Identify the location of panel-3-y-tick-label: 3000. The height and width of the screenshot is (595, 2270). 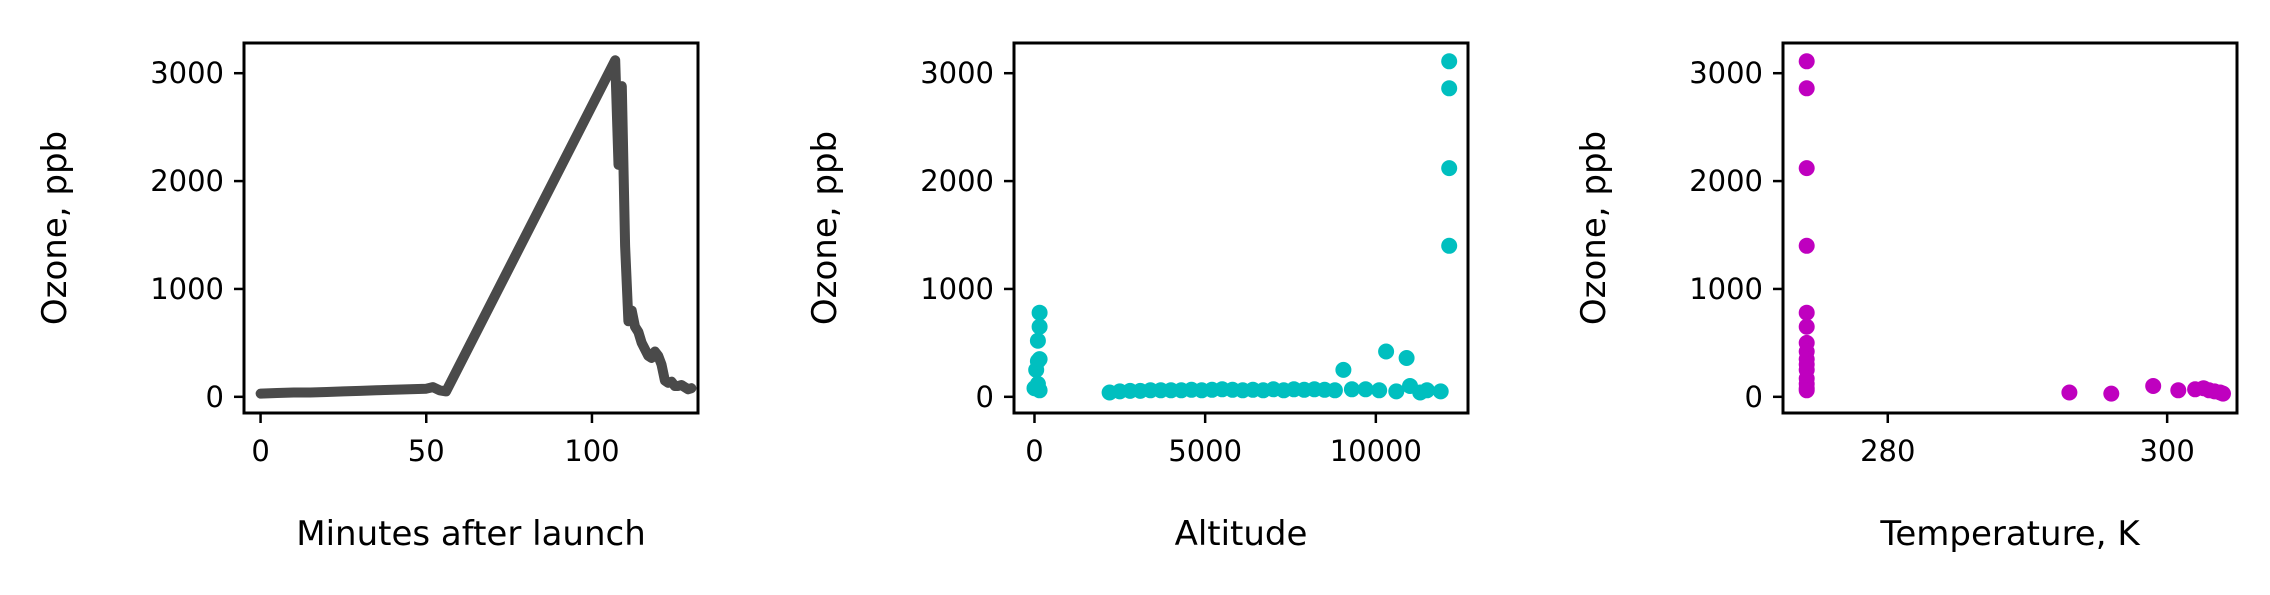
(1726, 73).